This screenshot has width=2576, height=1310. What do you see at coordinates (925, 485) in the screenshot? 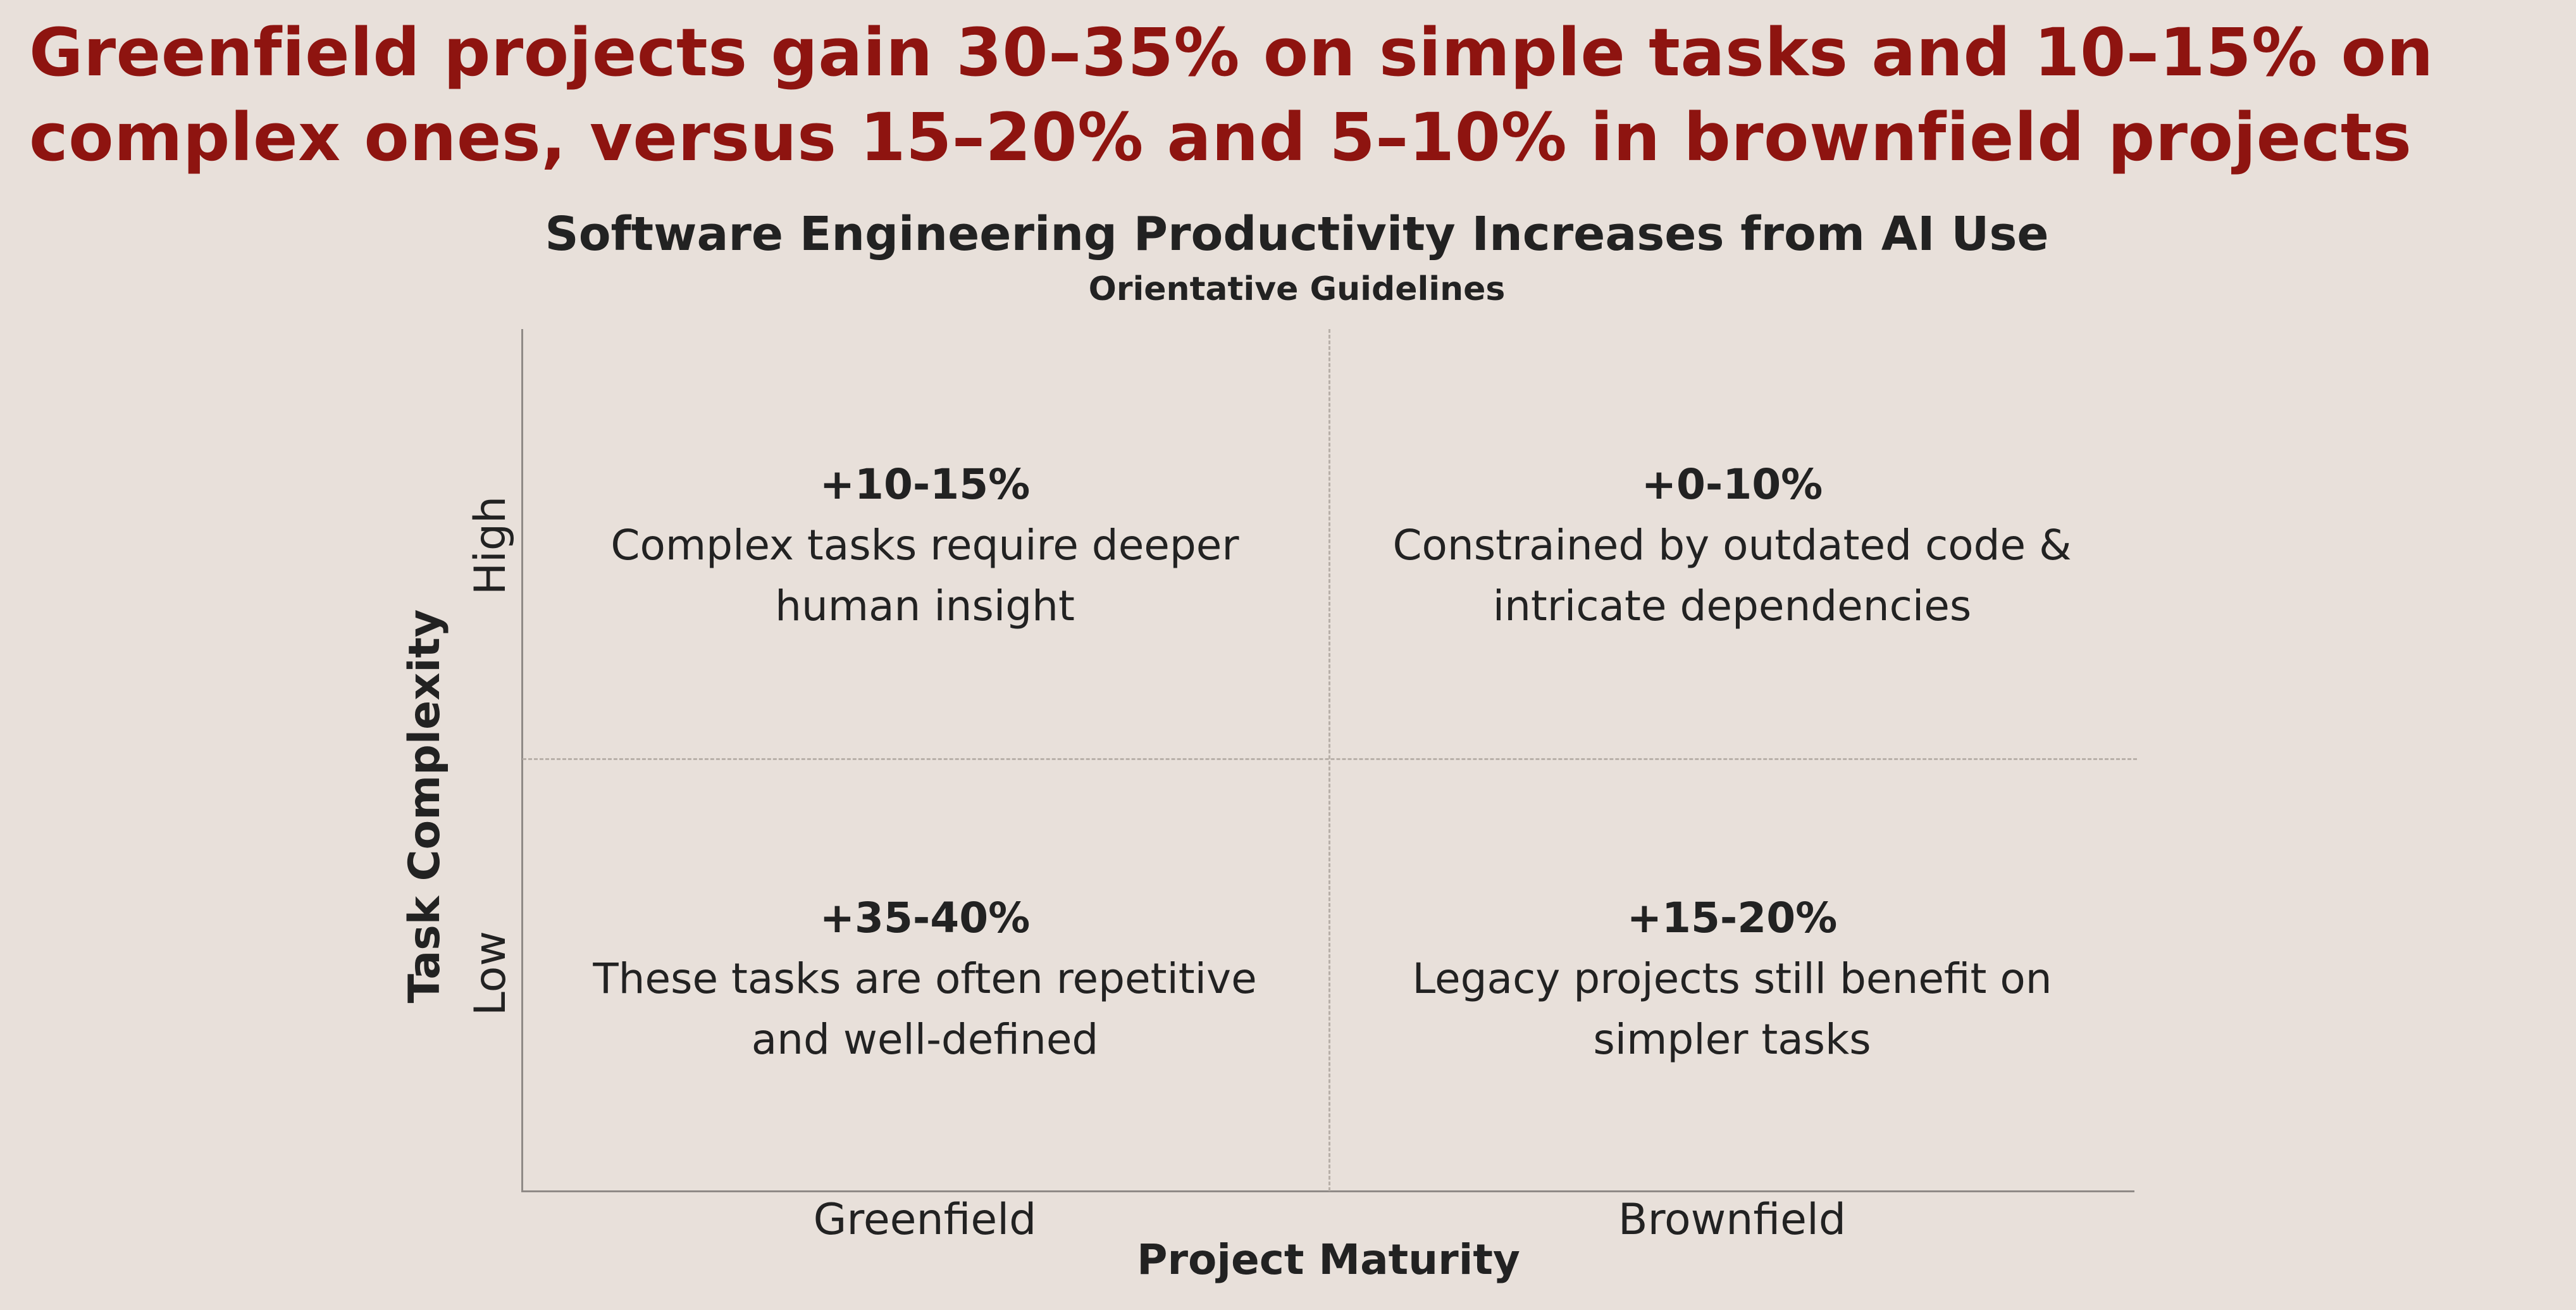
I see `quadrant-percent: +10-15%` at bounding box center [925, 485].